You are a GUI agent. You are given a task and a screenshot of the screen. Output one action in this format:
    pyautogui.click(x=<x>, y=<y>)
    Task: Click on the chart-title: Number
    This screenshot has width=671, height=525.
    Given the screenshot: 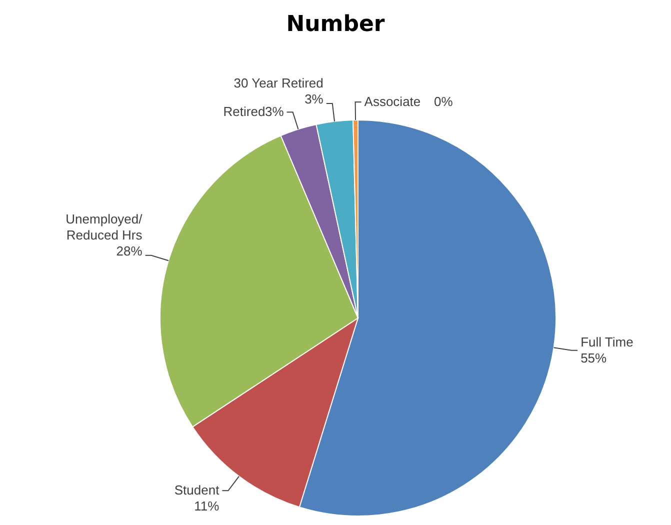 What is the action you would take?
    pyautogui.click(x=335, y=24)
    